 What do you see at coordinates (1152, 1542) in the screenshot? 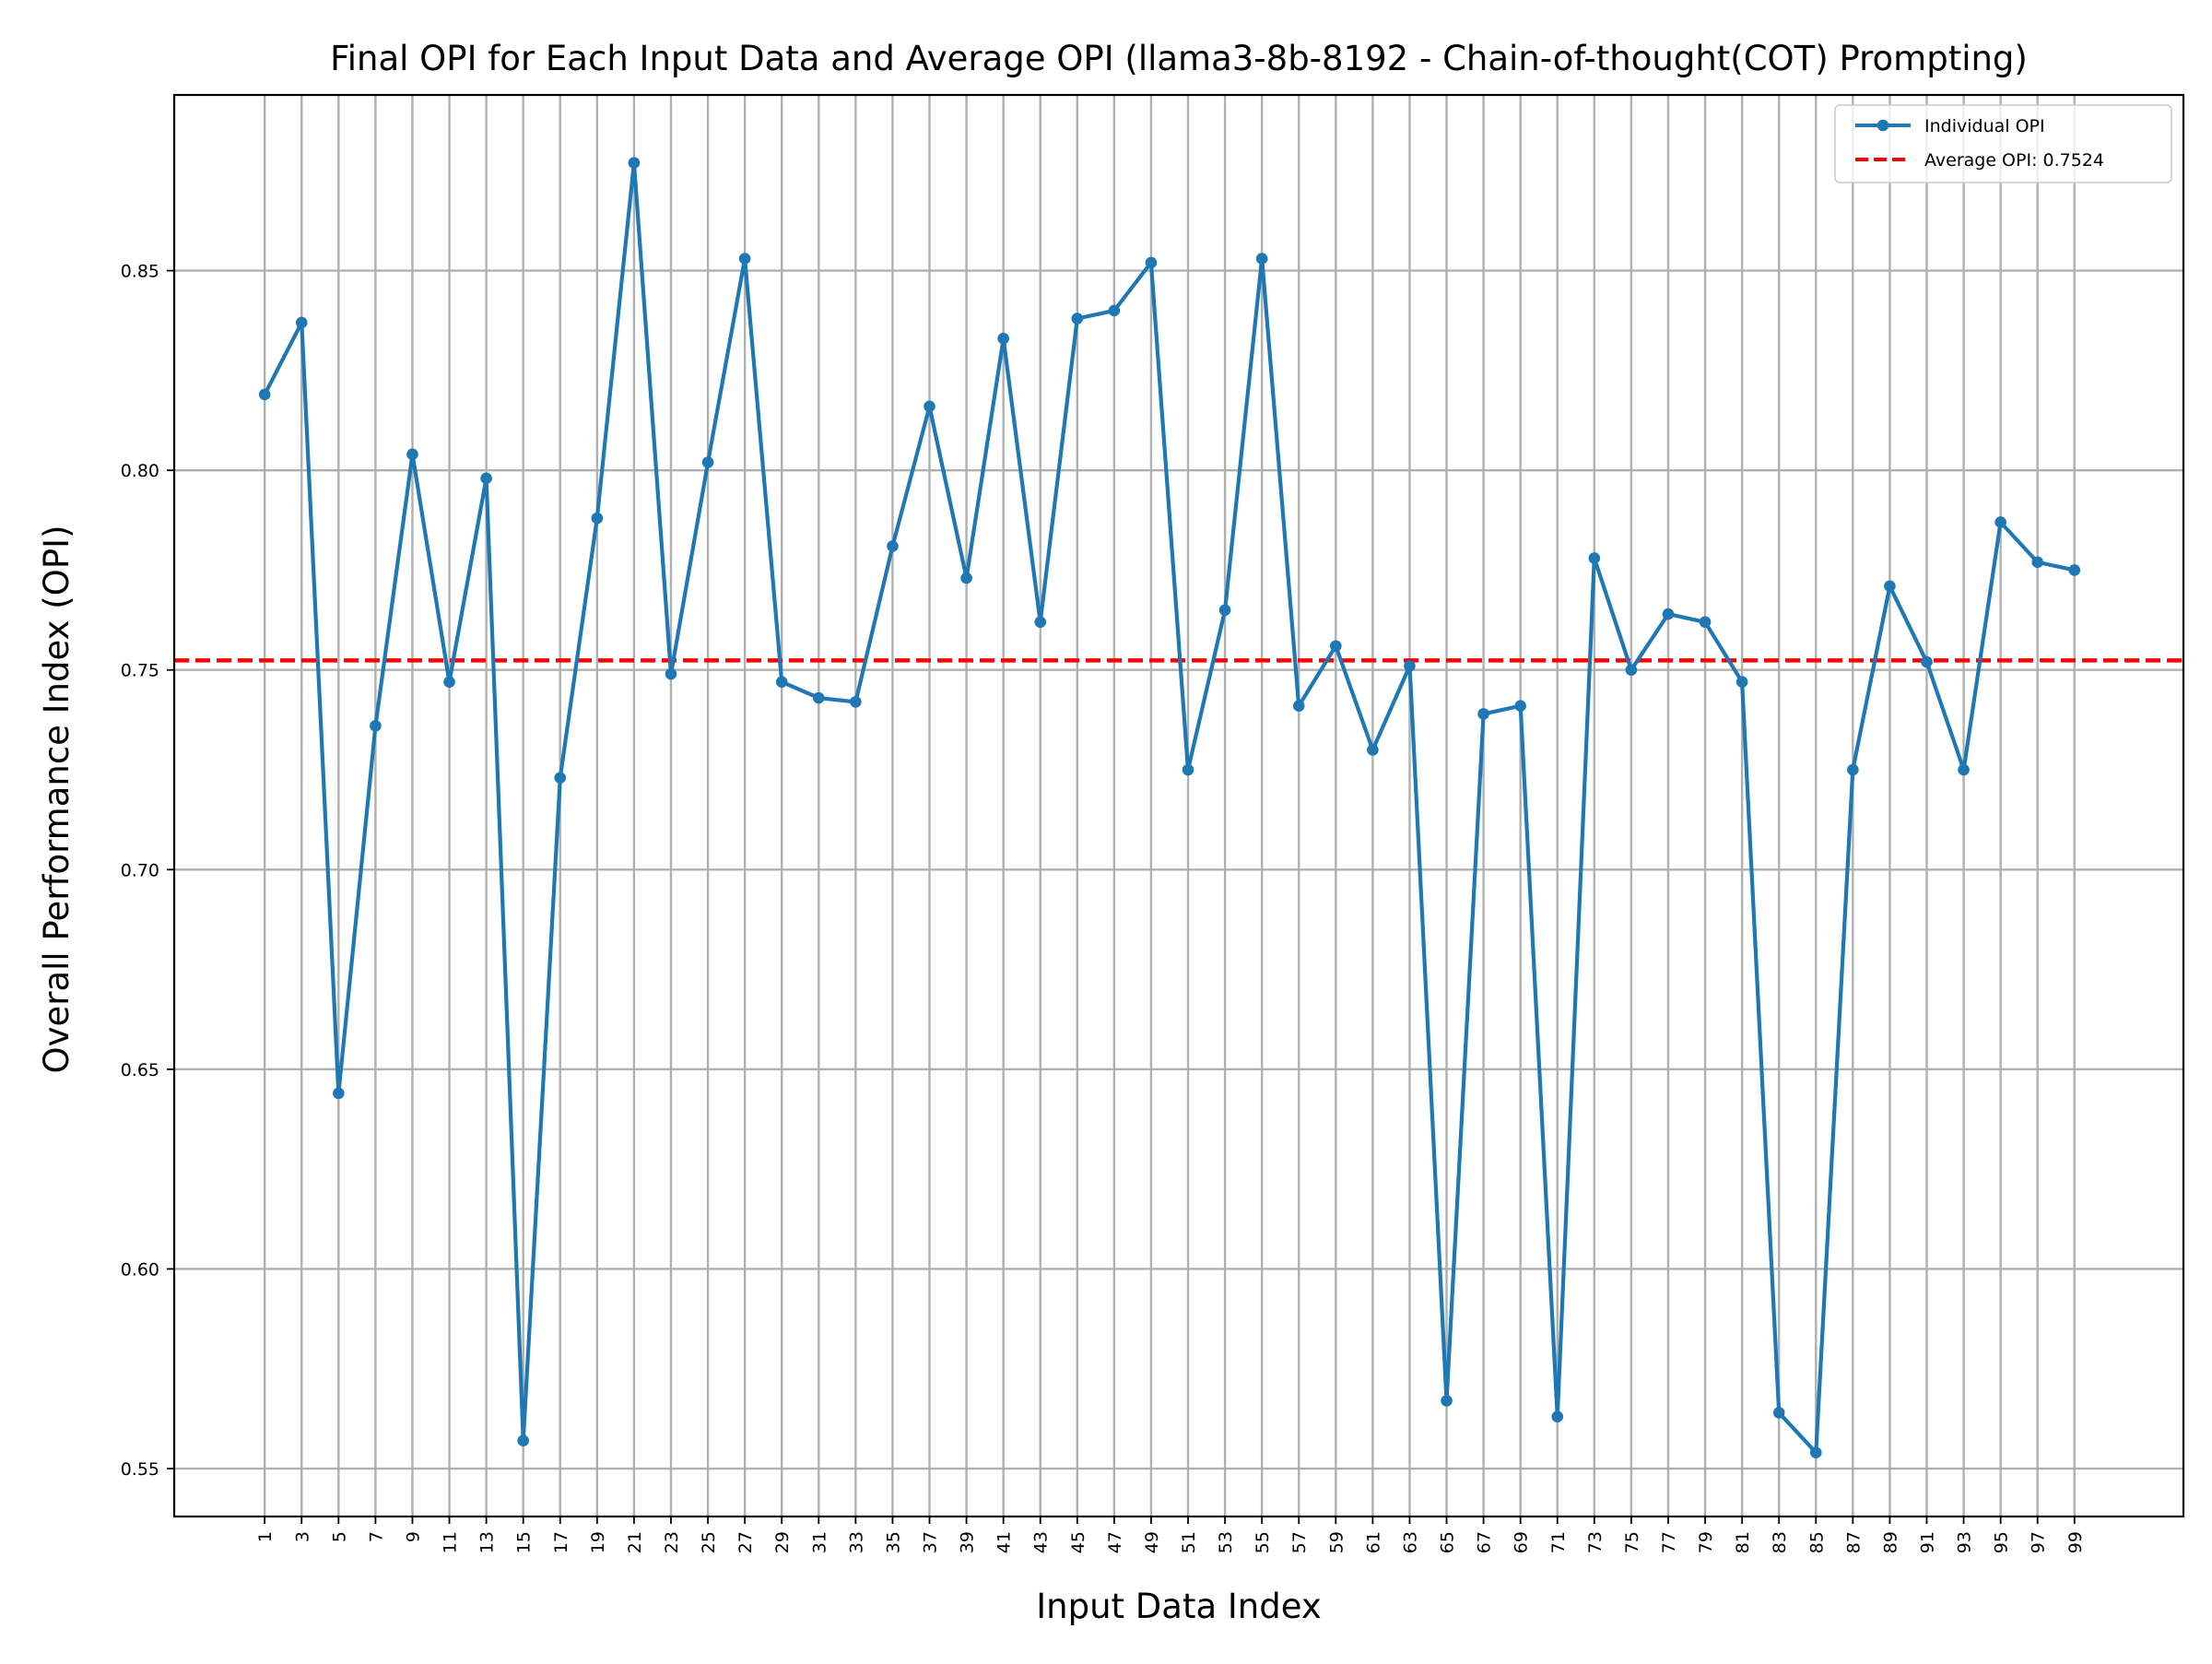
I see `x-tick-label: 49` at bounding box center [1152, 1542].